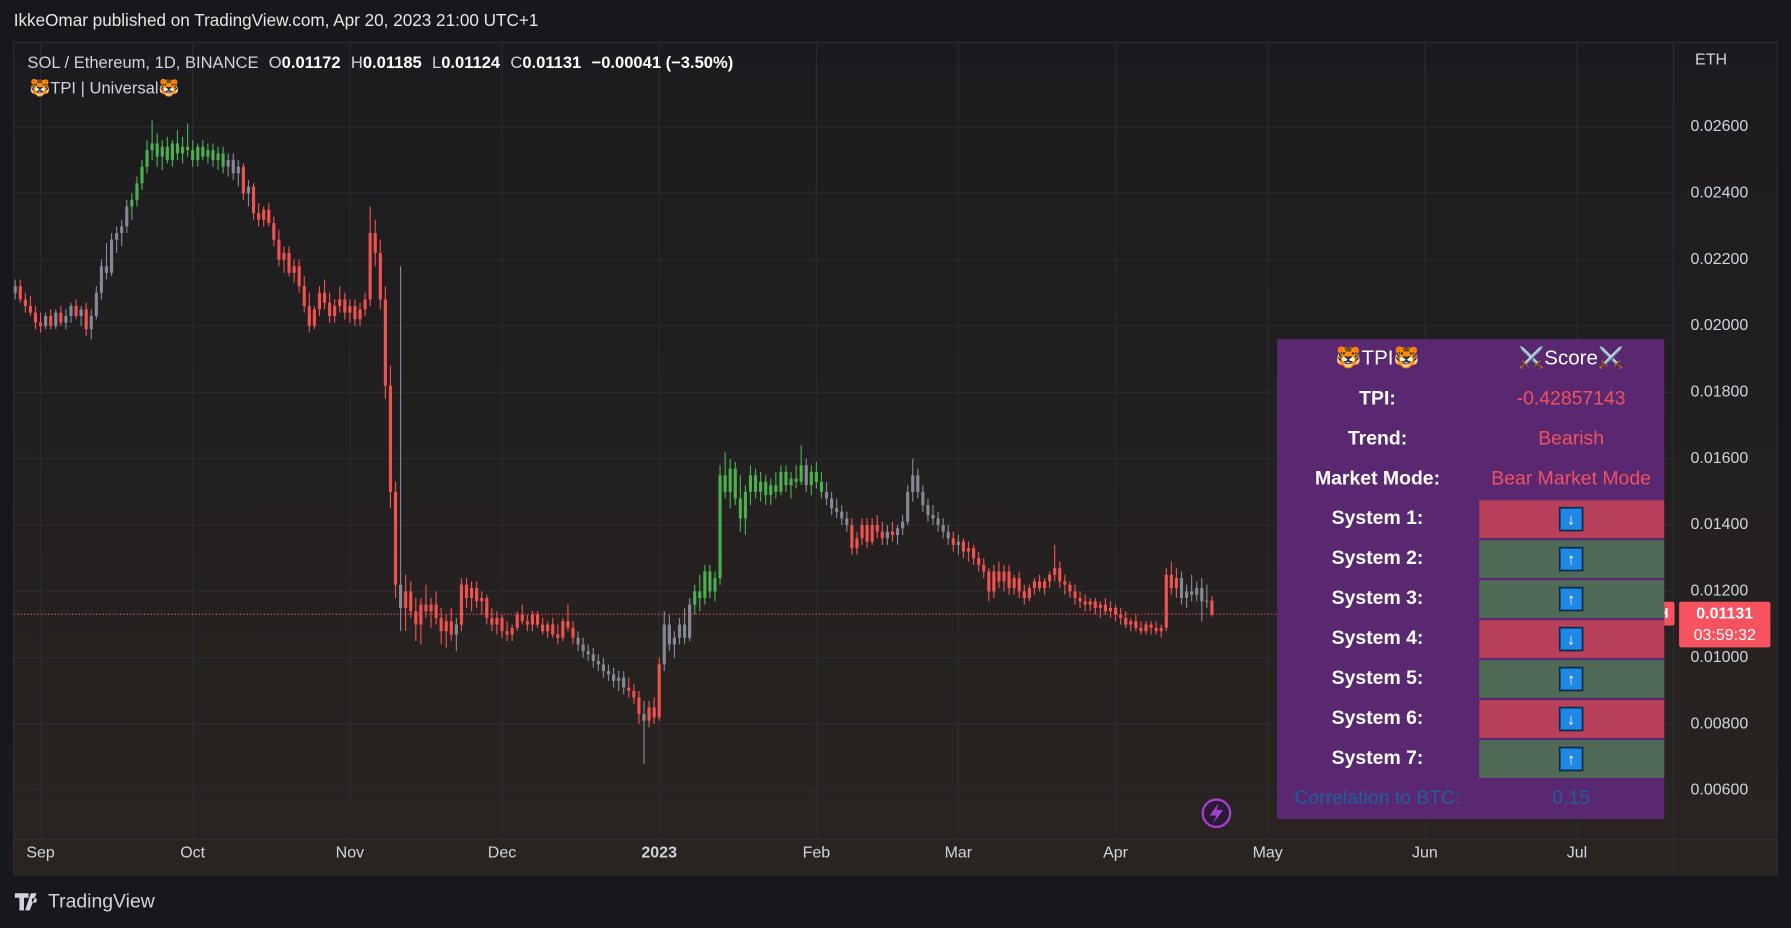  Describe the element at coordinates (1571, 559) in the screenshot. I see `signal-box` at that location.